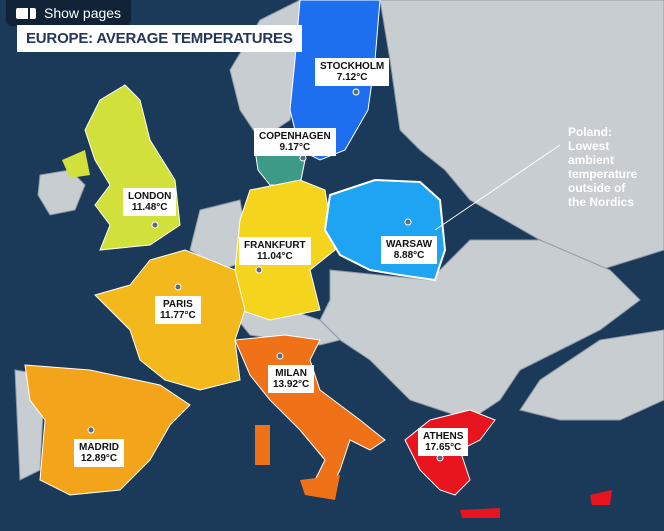  Describe the element at coordinates (352, 66) in the screenshot. I see `city-name: STOCKHOLM` at that location.